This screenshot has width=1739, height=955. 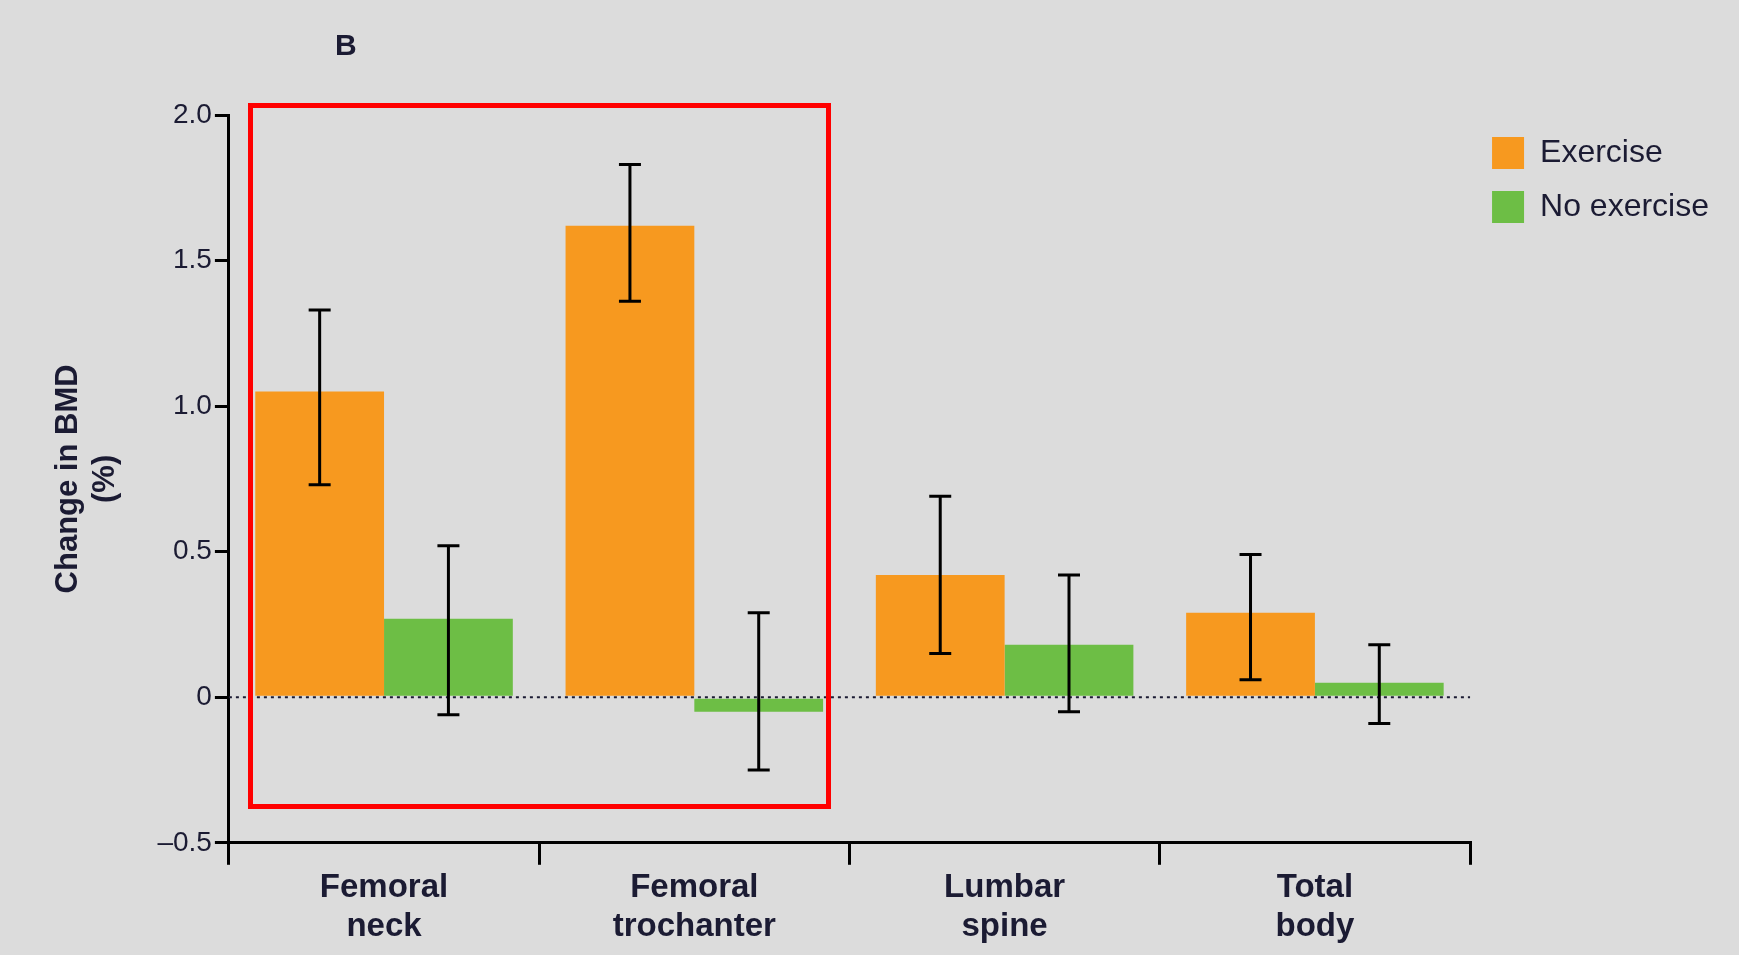 I want to click on y-axis-title: Change in BMD (%), so click(x=85, y=479).